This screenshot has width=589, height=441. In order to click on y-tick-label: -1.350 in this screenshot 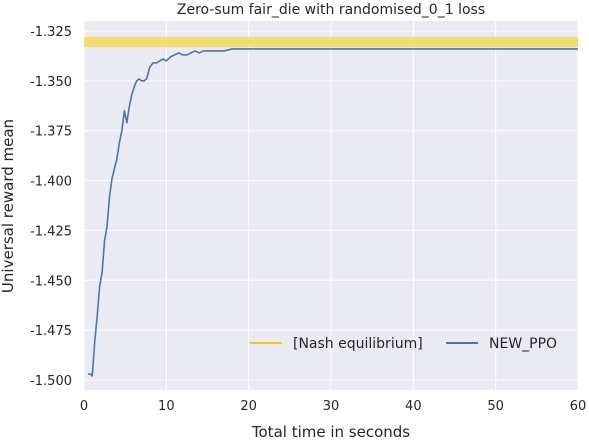, I will do `click(51, 82)`.